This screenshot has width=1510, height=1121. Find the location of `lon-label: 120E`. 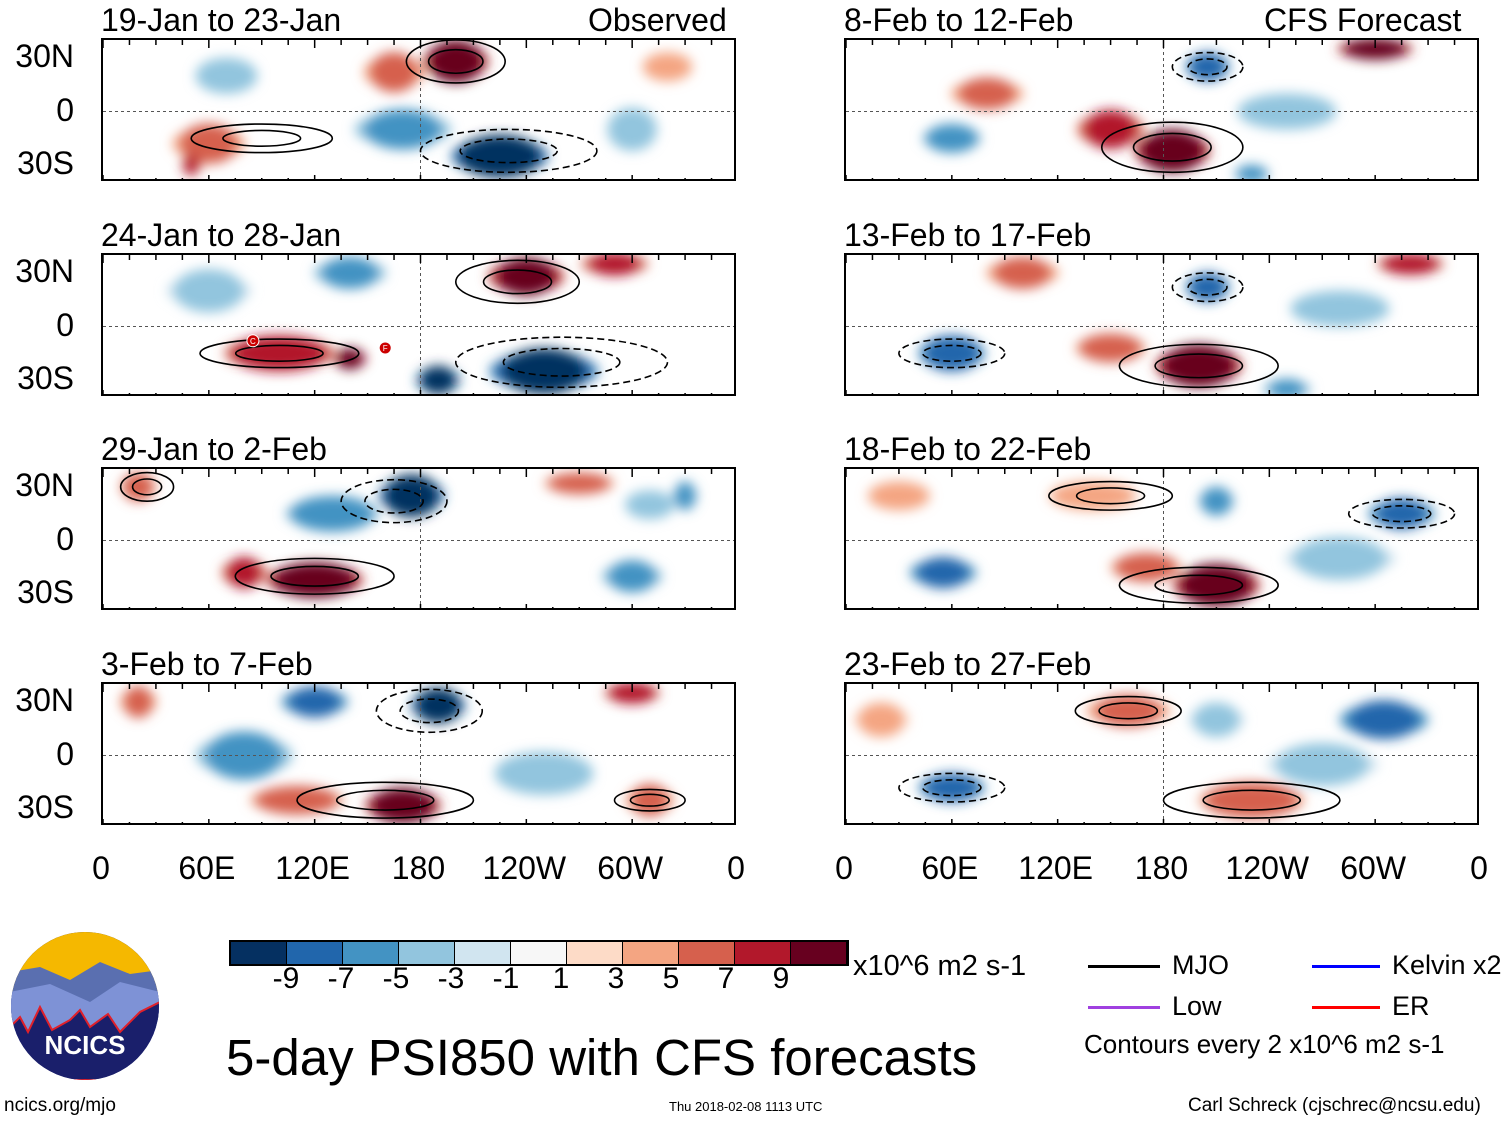

lon-label: 120E is located at coordinates (1056, 868).